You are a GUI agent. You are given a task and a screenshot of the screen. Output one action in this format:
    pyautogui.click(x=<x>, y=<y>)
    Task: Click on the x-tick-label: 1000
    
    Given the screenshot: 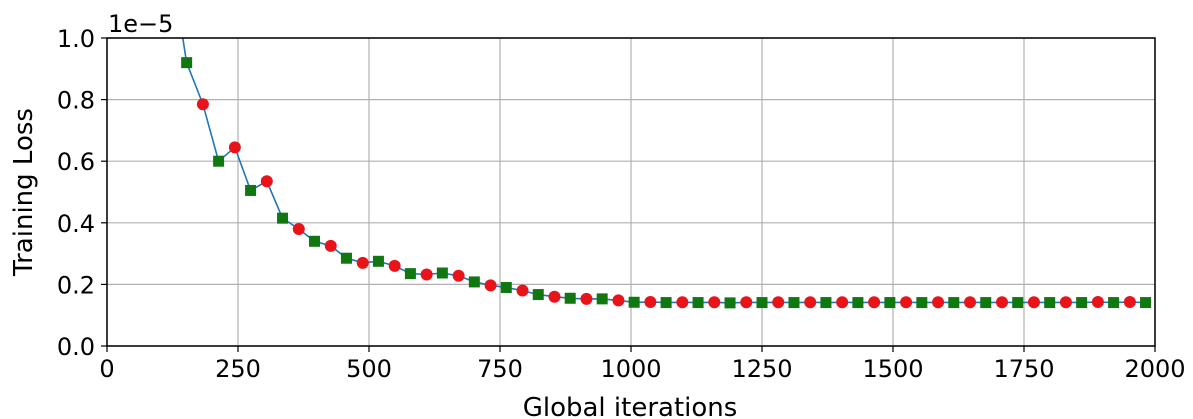 What is the action you would take?
    pyautogui.click(x=630, y=369)
    